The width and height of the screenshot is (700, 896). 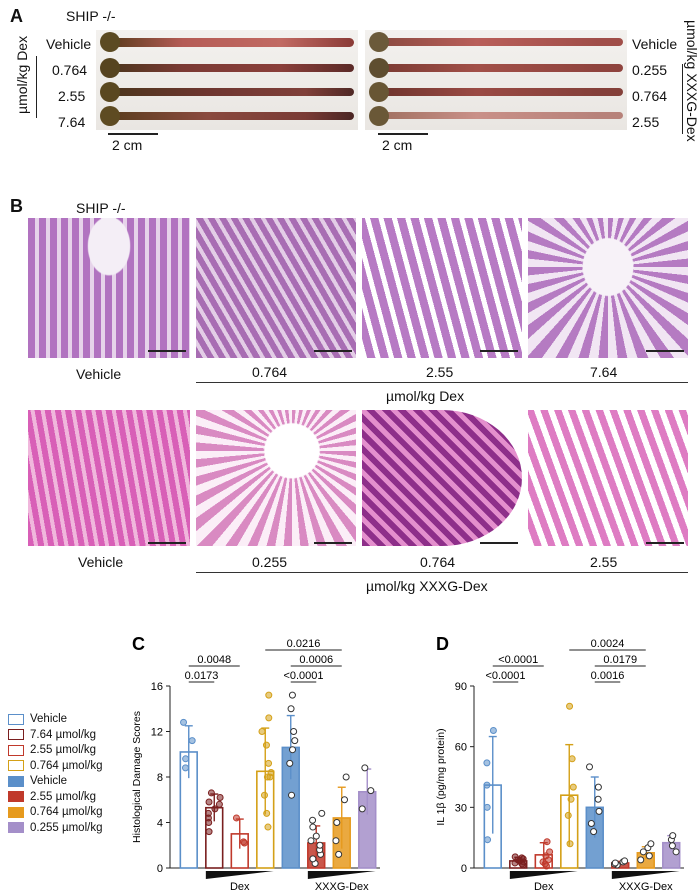 What do you see at coordinates (214, 660) in the screenshot?
I see `p-value: 0.0048` at bounding box center [214, 660].